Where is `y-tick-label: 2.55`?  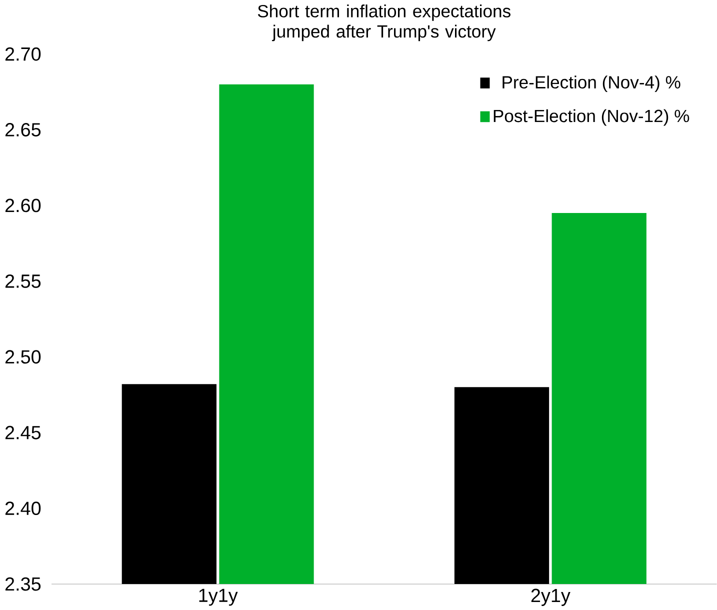
y-tick-label: 2.55 is located at coordinates (23, 281).